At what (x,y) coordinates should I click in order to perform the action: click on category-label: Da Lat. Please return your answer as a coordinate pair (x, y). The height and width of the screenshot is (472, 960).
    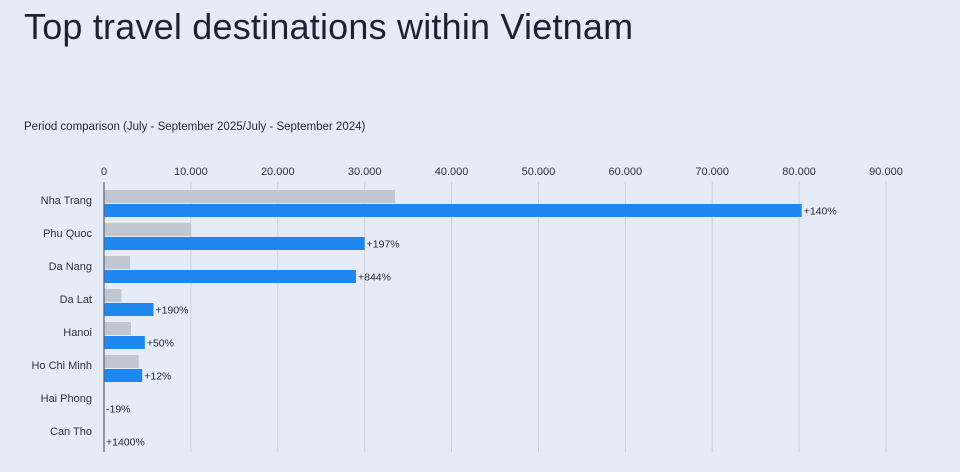
    Looking at the image, I should click on (76, 300).